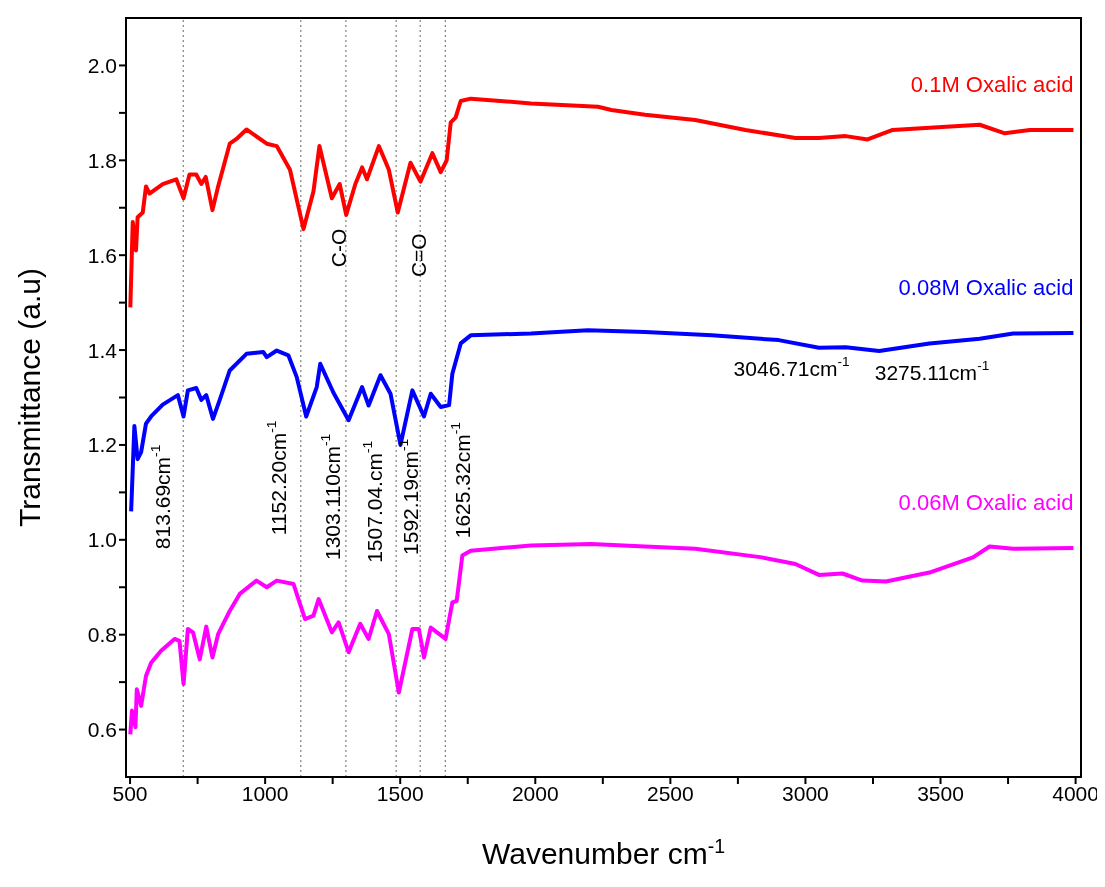 The height and width of the screenshot is (887, 1105). What do you see at coordinates (986, 502) in the screenshot?
I see `series-label: 0.06M Oxalic acid` at bounding box center [986, 502].